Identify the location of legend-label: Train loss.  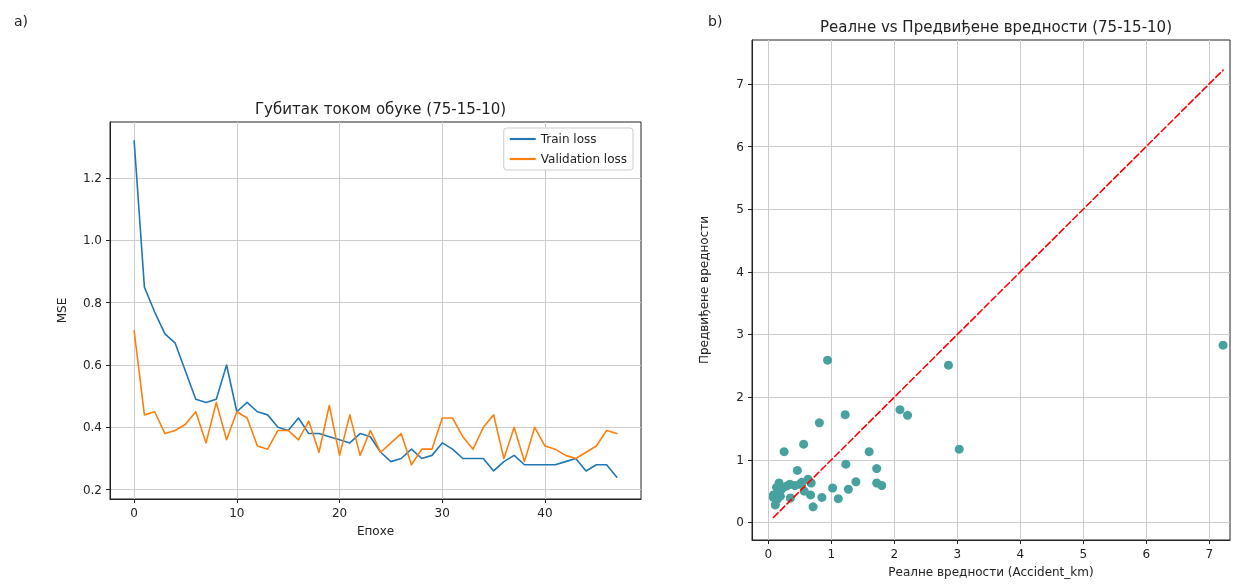
(568, 139).